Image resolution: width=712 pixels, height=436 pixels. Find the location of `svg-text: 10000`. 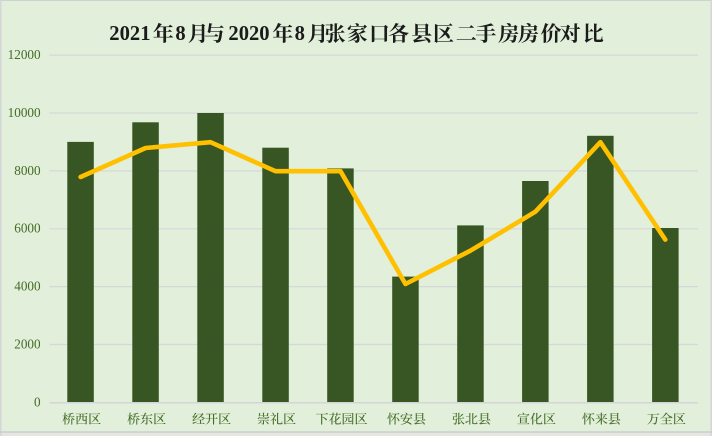

svg-text: 10000 is located at coordinates (24, 112).